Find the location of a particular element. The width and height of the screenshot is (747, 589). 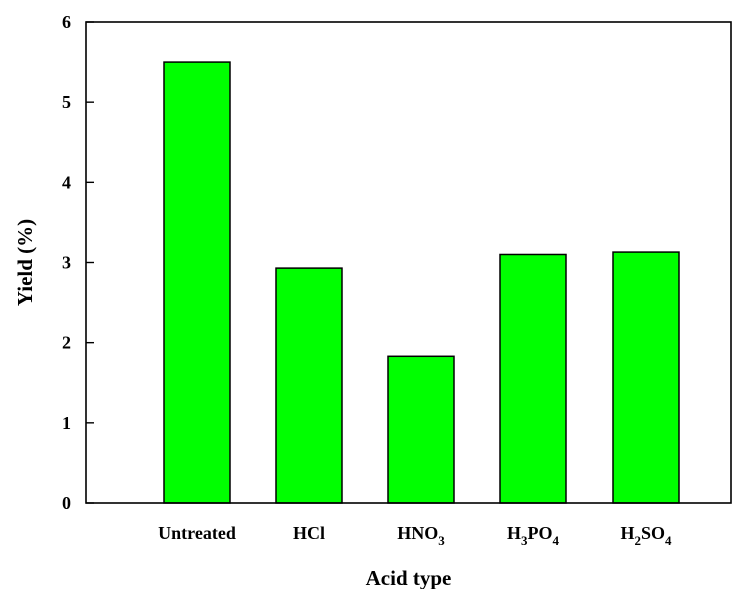

x-tick-label-Untreated: Untreated is located at coordinates (197, 533).